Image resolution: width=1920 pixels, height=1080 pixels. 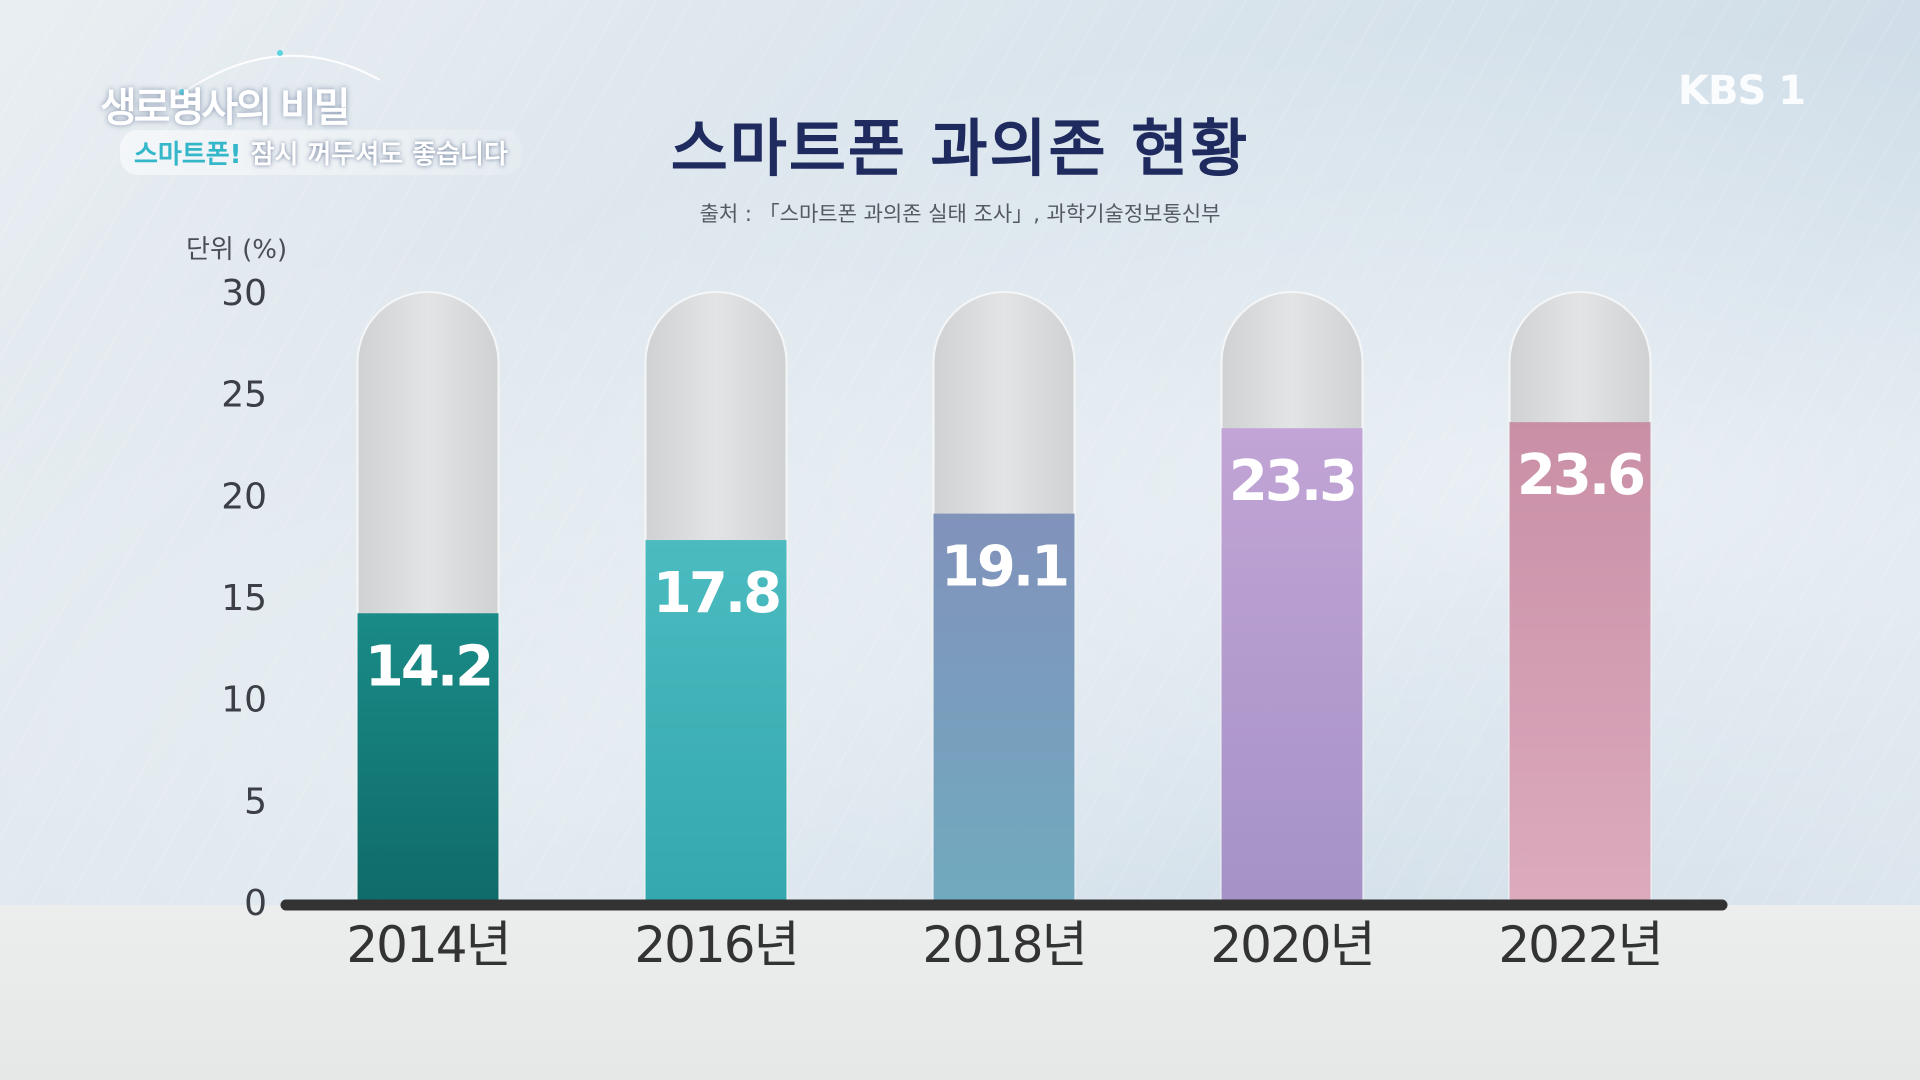 I want to click on chart-title: 스마트폰 과의존 현황, so click(x=960, y=148).